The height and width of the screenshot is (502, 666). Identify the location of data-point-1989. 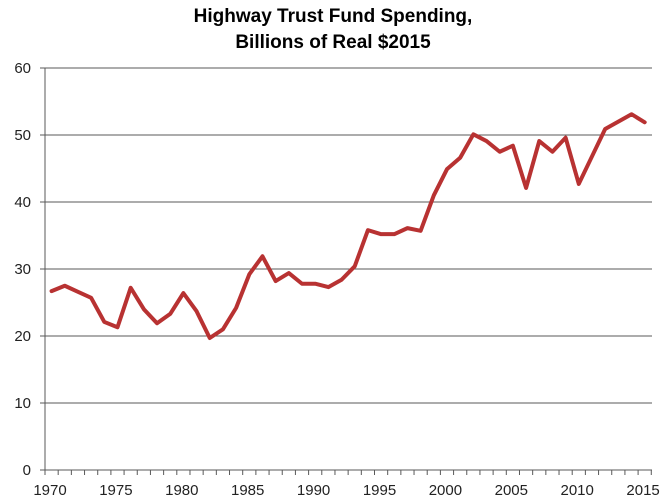
(302, 284).